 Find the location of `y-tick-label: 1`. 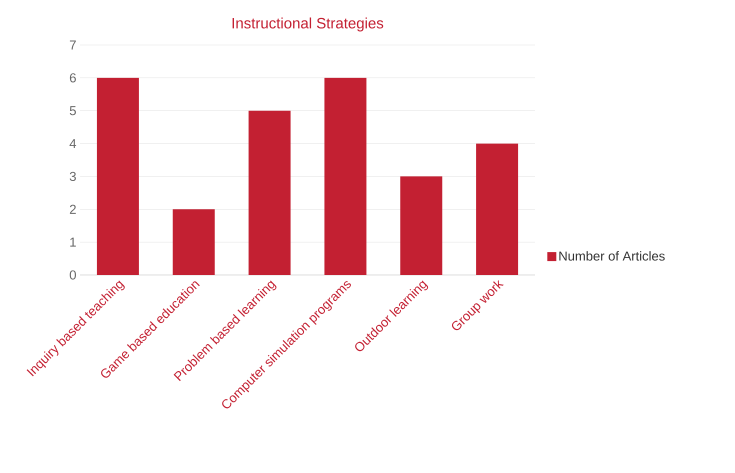

y-tick-label: 1 is located at coordinates (73, 242).